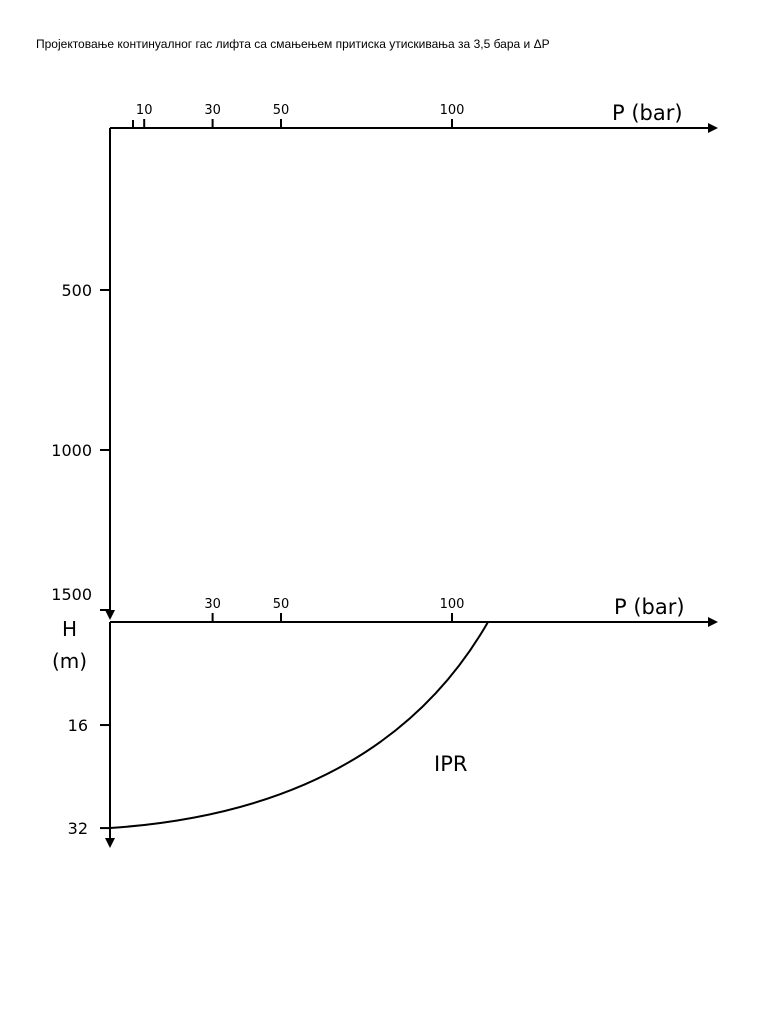 The image size is (768, 1024). Describe the element at coordinates (144, 110) in the screenshot. I see `x-tick-label: 10` at that location.